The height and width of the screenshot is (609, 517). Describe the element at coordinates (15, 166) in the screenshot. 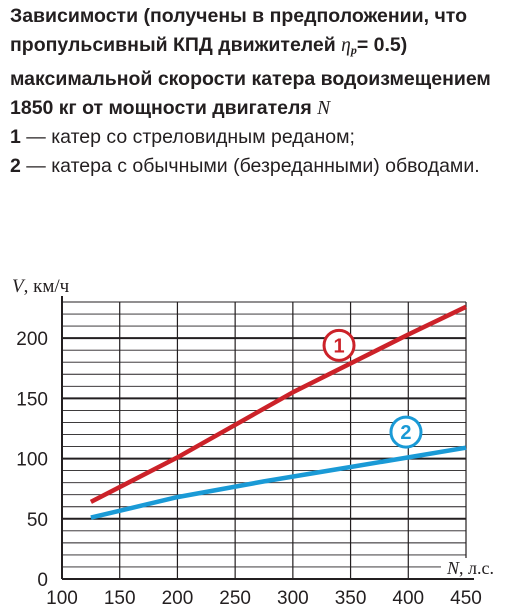

I see `legend-item-2-number: 2` at that location.